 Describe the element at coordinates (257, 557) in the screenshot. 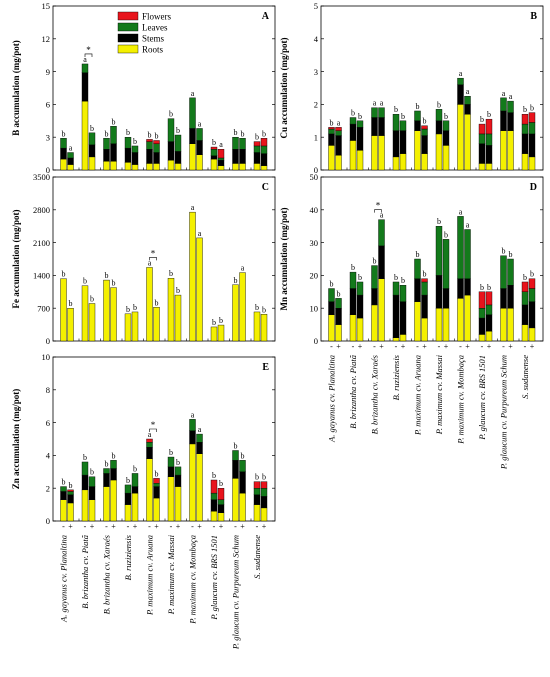

I see `category-label: S. sudanense` at that location.